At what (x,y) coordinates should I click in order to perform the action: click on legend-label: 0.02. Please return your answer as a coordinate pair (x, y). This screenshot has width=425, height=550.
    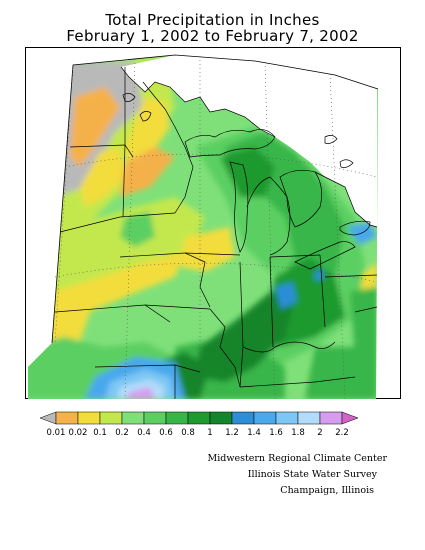
    Looking at the image, I should click on (78, 433).